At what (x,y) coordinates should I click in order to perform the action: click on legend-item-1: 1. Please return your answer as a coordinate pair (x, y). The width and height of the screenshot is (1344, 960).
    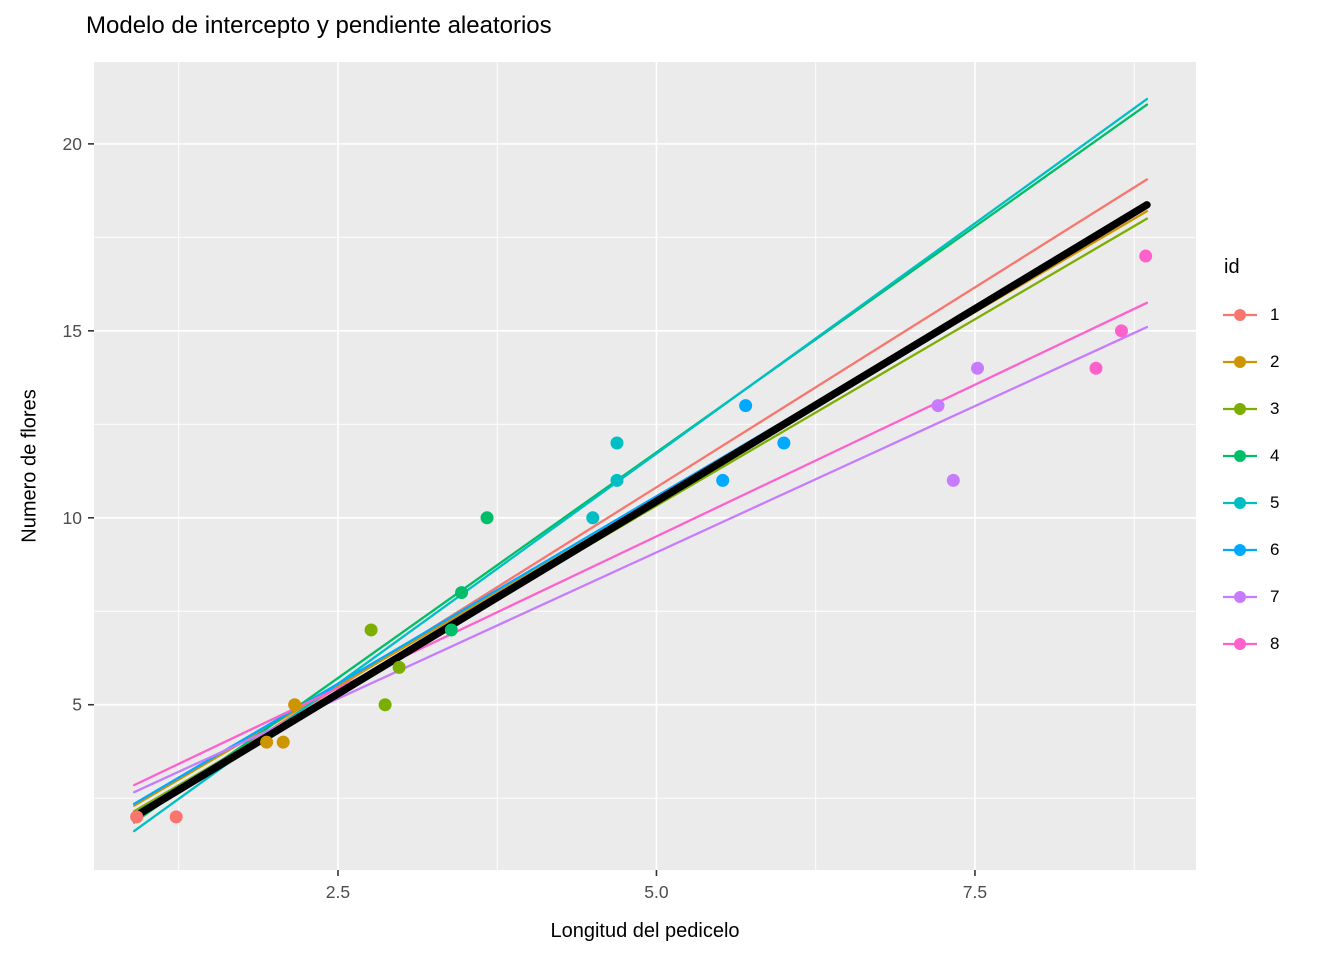
    Looking at the image, I should click on (1250, 314).